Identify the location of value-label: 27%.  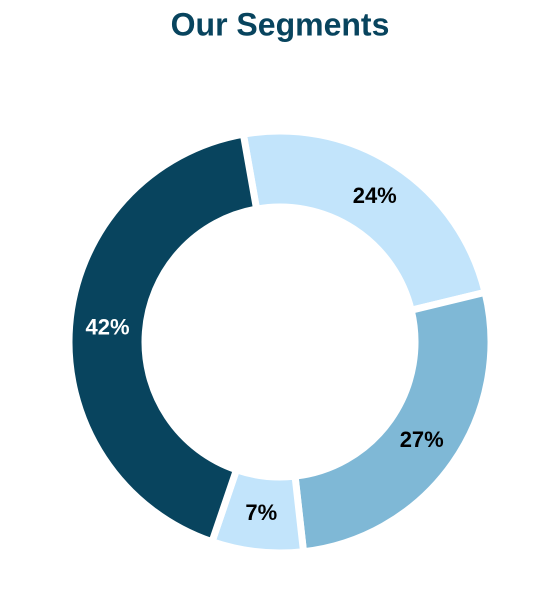
(422, 439).